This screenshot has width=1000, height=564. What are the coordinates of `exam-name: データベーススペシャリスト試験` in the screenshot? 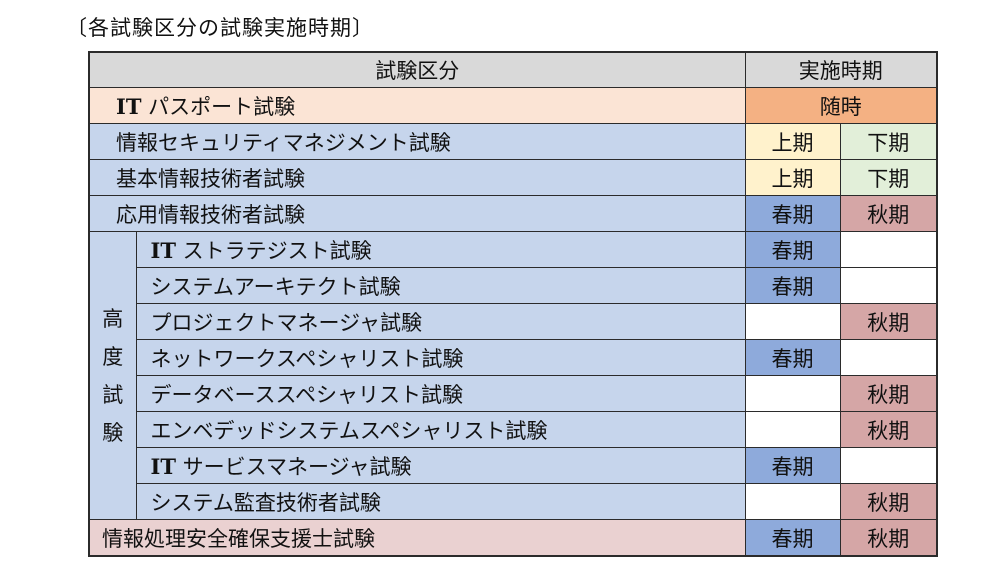 It's located at (440, 393).